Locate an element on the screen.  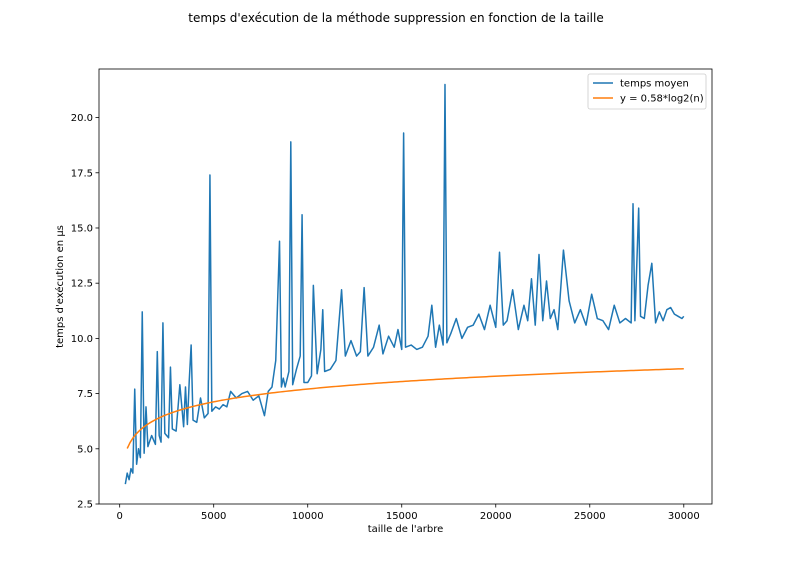
x-axis-ticks: 0 5000 10000 15000 20000 25000 30000 is located at coordinates (408, 513).